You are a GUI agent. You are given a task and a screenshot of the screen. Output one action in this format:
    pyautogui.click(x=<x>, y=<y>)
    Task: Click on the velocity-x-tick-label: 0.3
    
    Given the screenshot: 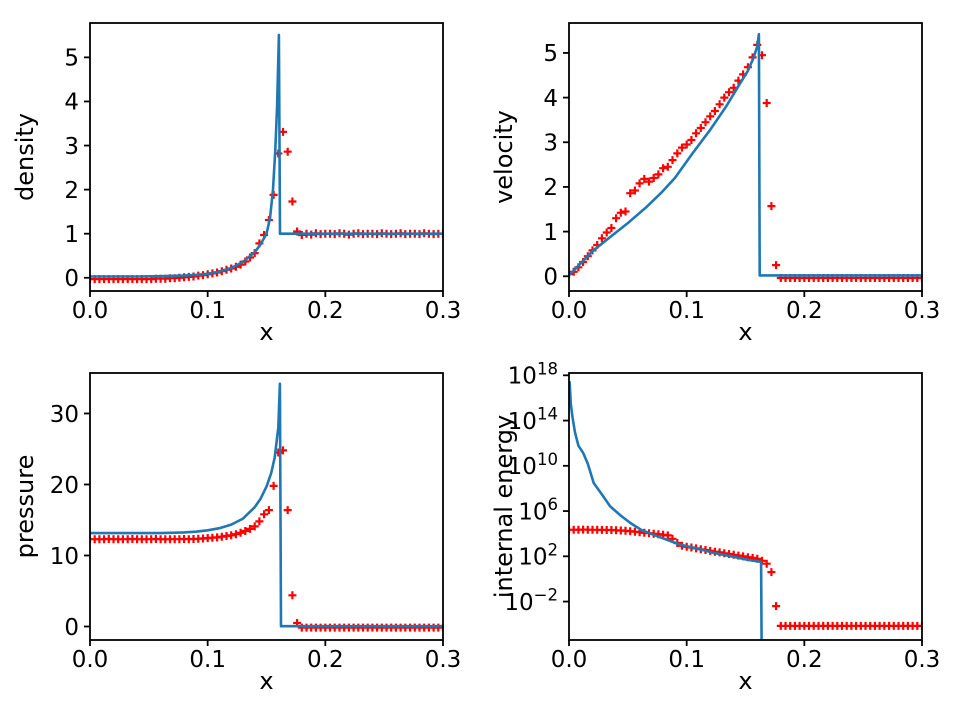 What is the action you would take?
    pyautogui.click(x=922, y=311)
    